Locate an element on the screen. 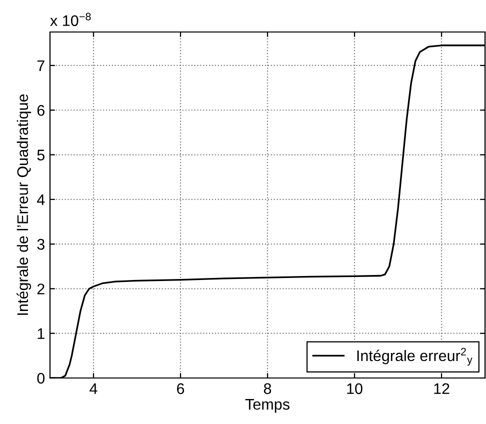 Image resolution: width=486 pixels, height=424 pixels. y-tick-label: 7 is located at coordinates (40, 66).